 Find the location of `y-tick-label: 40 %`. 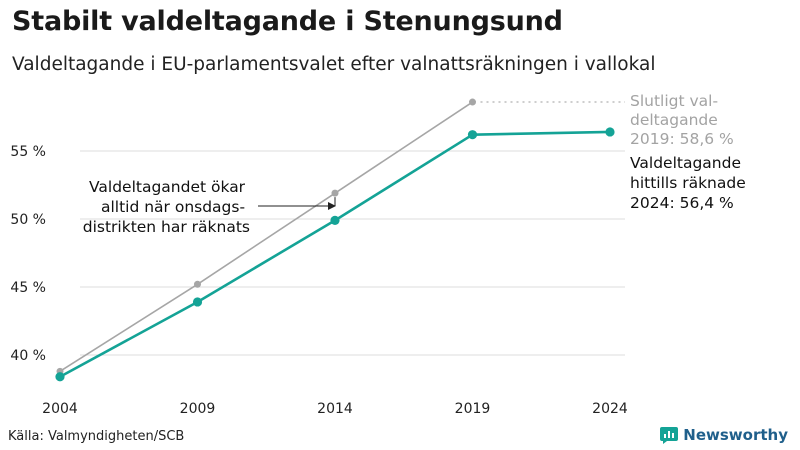

y-tick-label: 40 % is located at coordinates (28, 356).